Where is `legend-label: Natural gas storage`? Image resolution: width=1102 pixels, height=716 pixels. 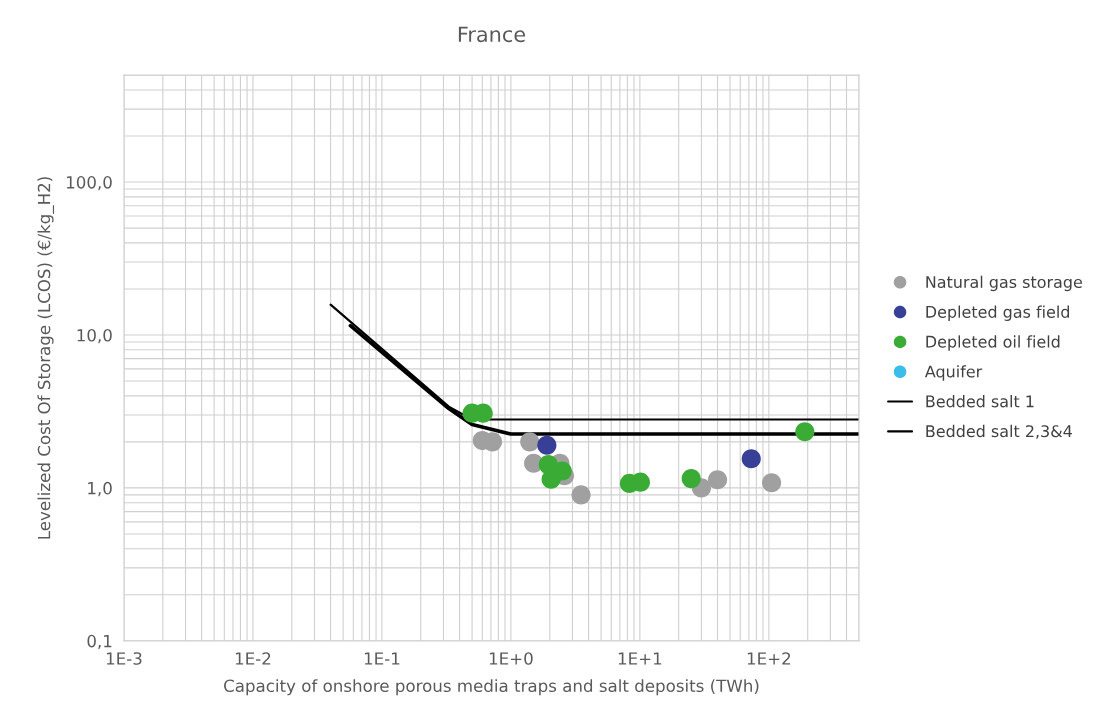
legend-label: Natural gas storage is located at coordinates (1004, 283).